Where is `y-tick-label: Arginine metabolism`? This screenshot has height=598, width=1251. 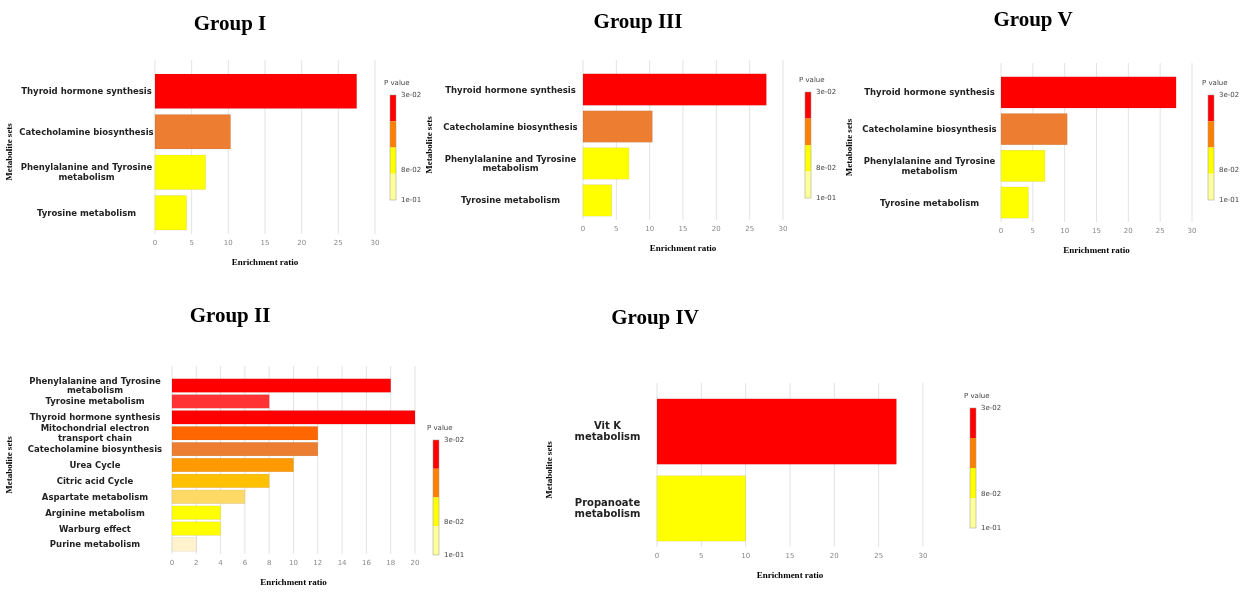 y-tick-label: Arginine metabolism is located at coordinates (95, 512).